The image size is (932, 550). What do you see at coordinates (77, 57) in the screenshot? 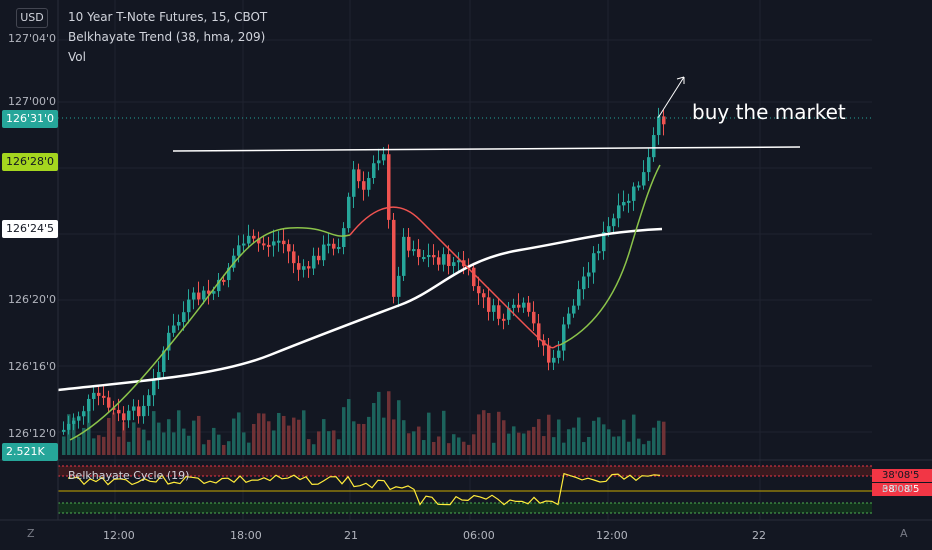
I see `volume-legend: Vol` at bounding box center [77, 57].